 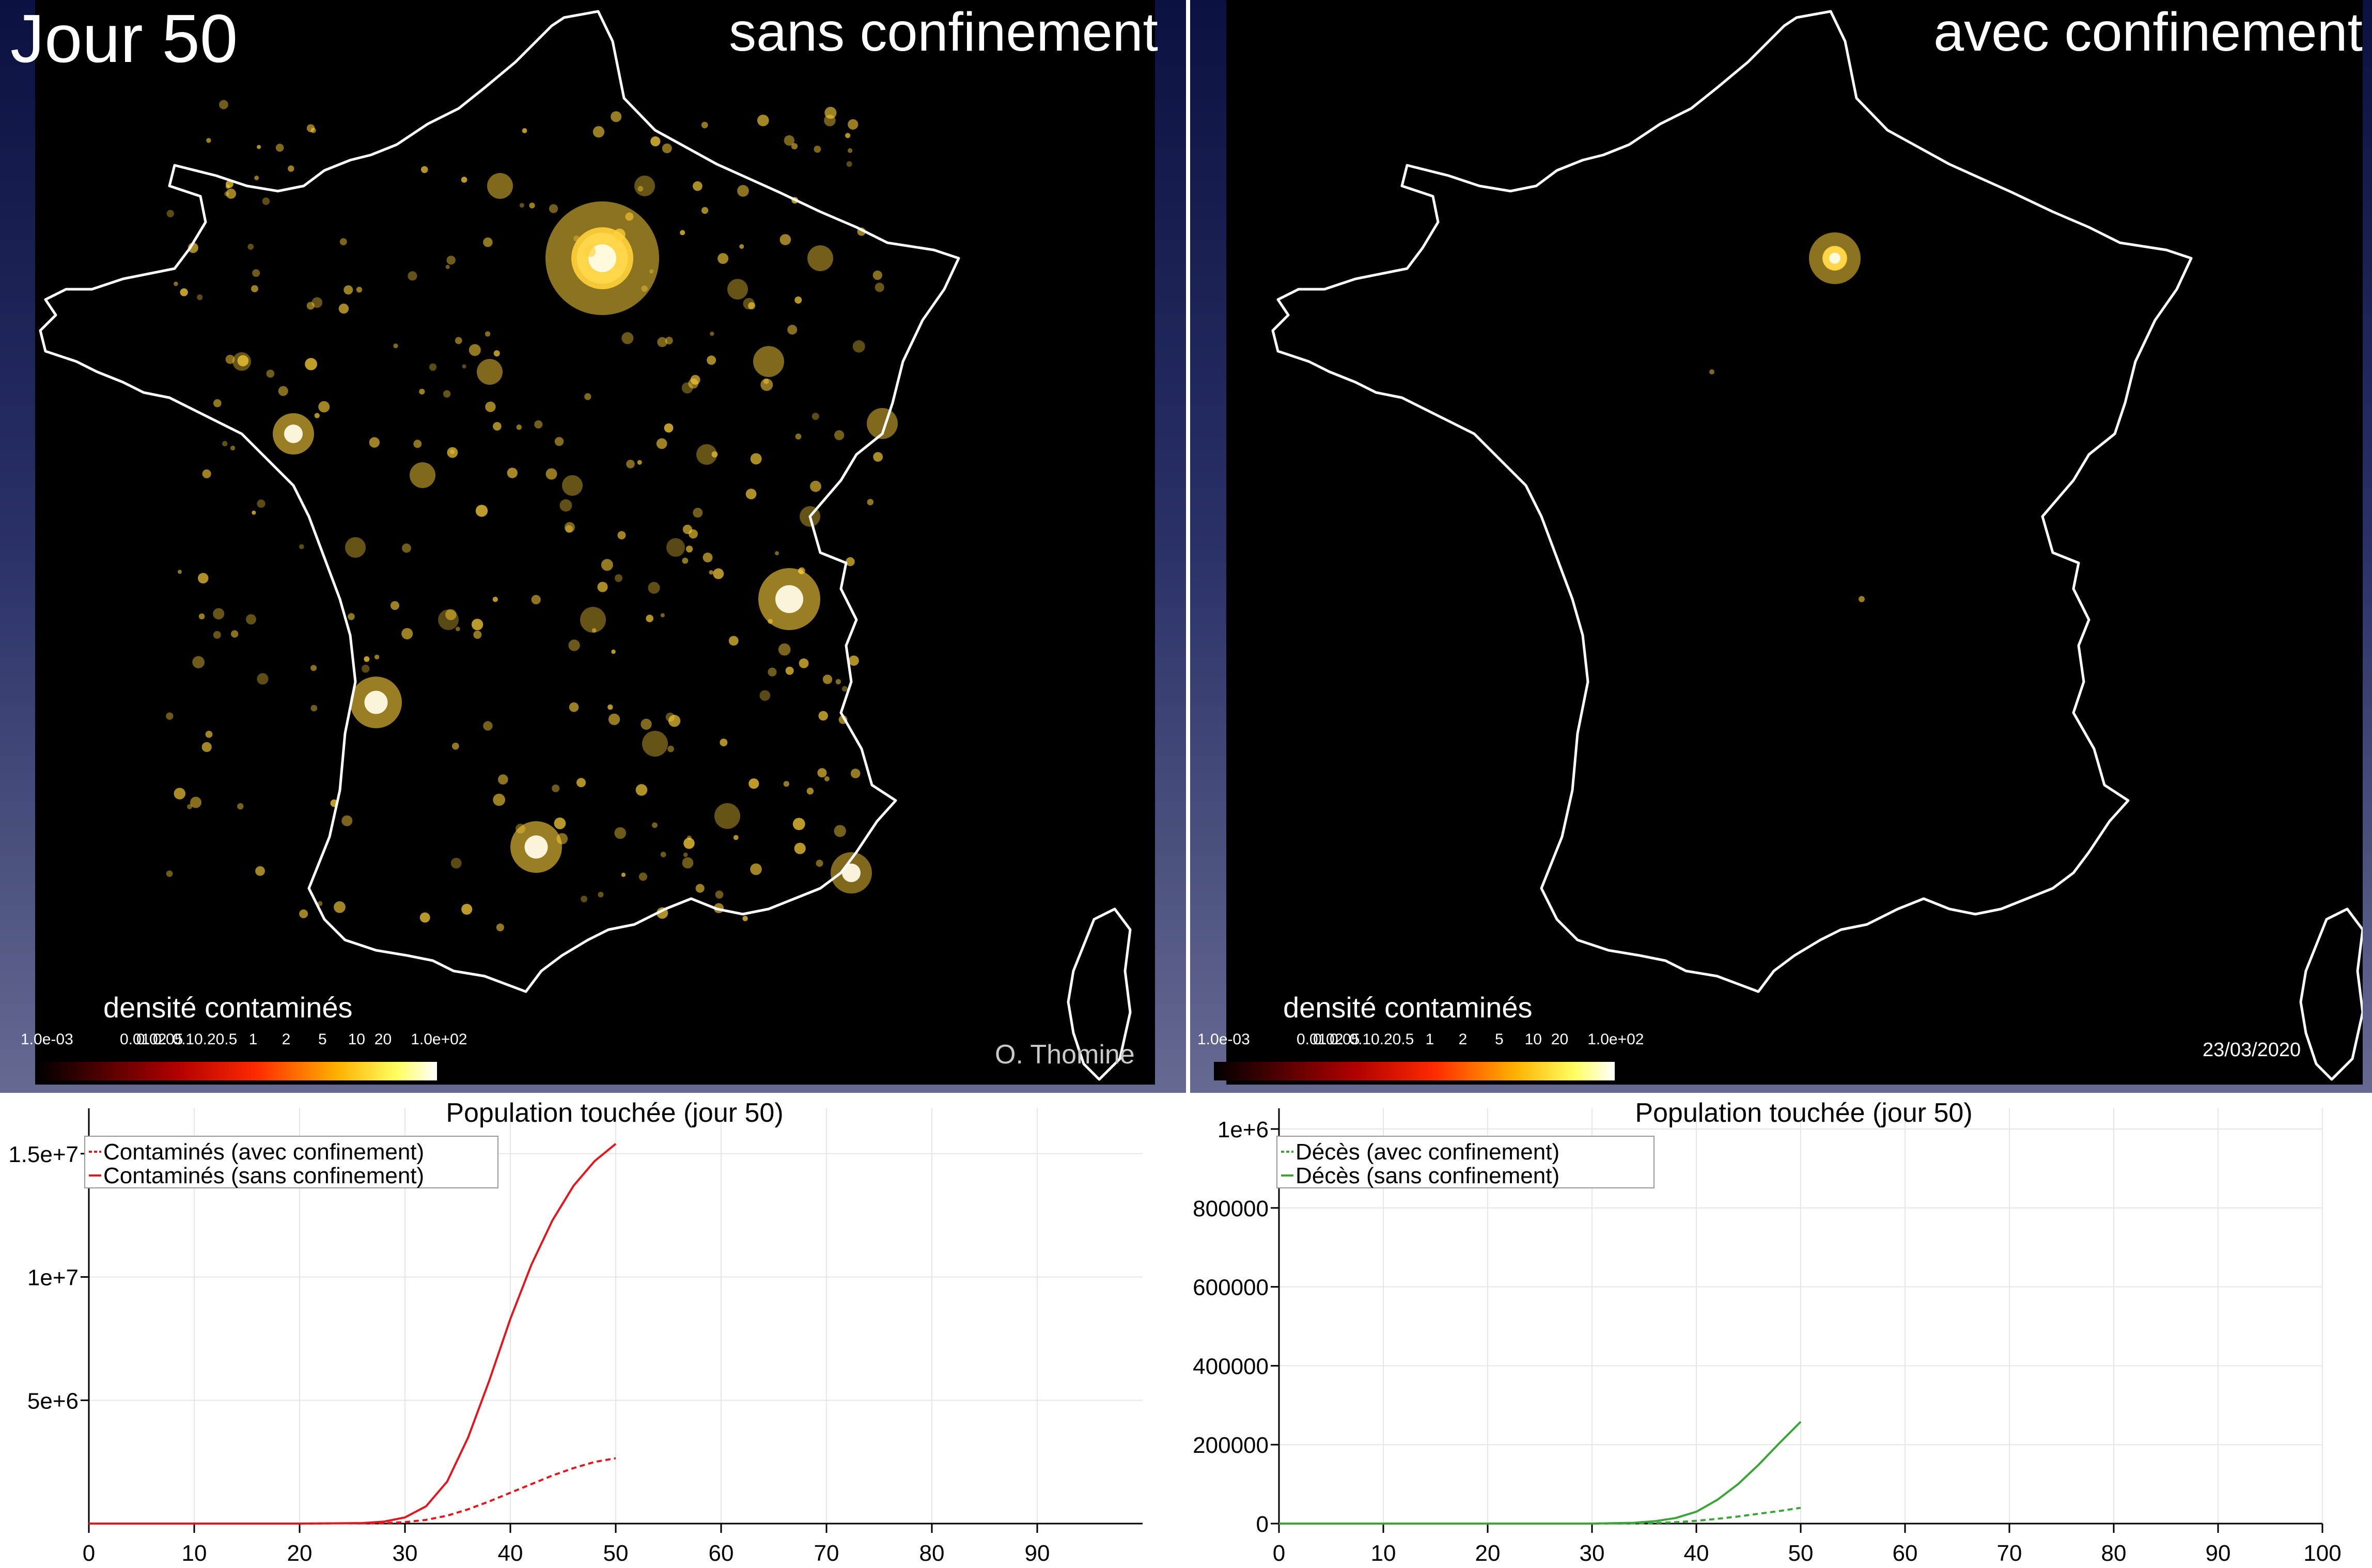 I want to click on legend-box, so click(x=291, y=1162).